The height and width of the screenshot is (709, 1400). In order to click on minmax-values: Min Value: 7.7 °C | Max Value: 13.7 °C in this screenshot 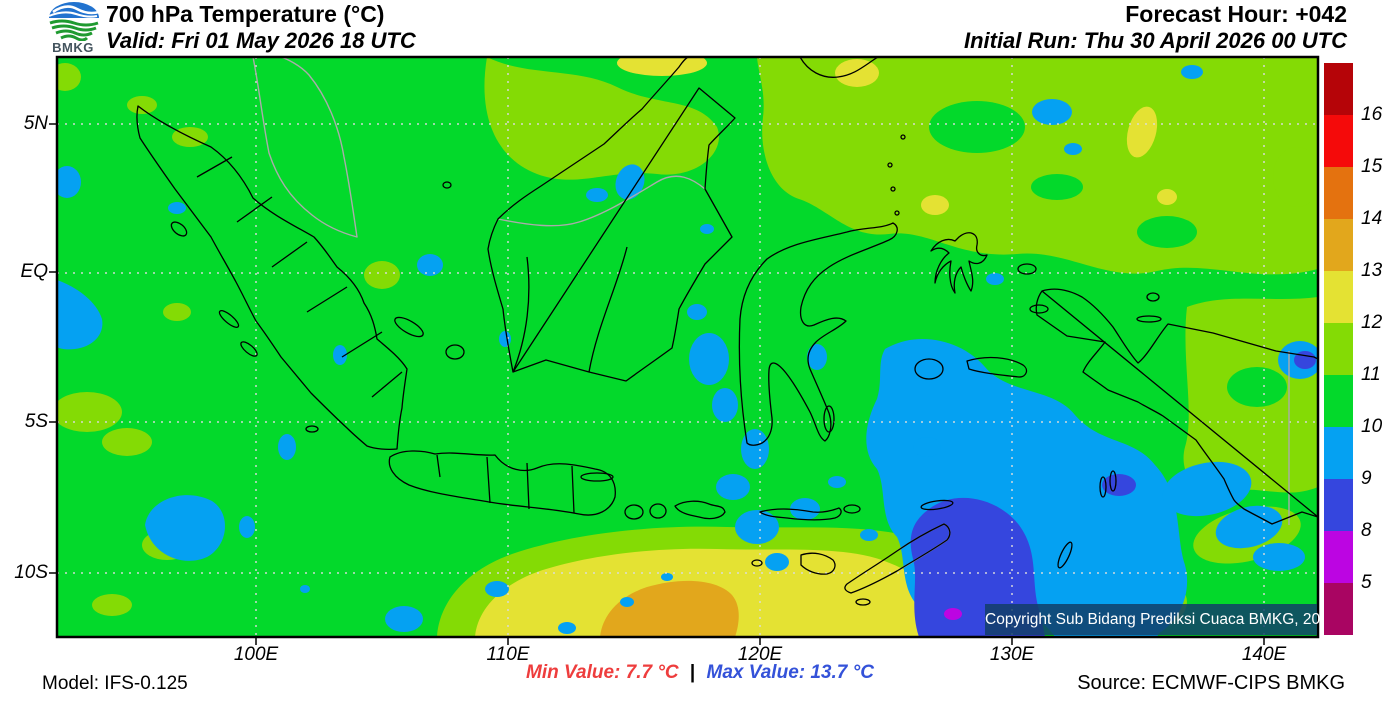, I will do `click(700, 673)`.